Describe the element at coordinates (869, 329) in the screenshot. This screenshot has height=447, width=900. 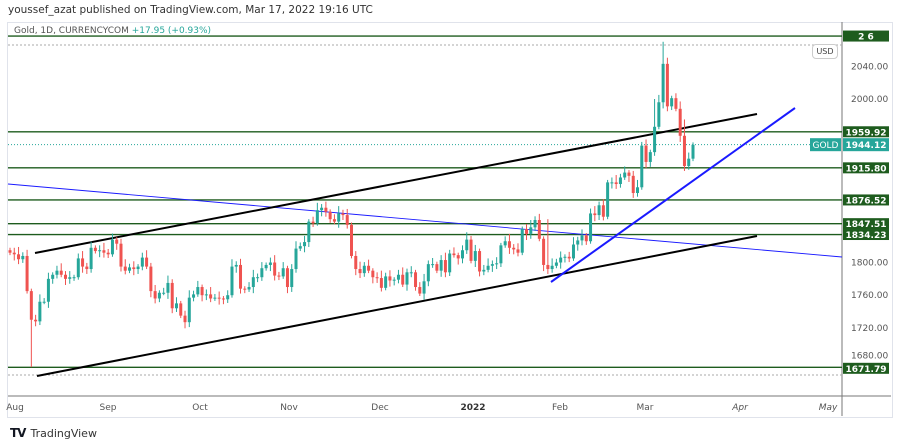
I see `y-tick-label: 1720.00` at that location.